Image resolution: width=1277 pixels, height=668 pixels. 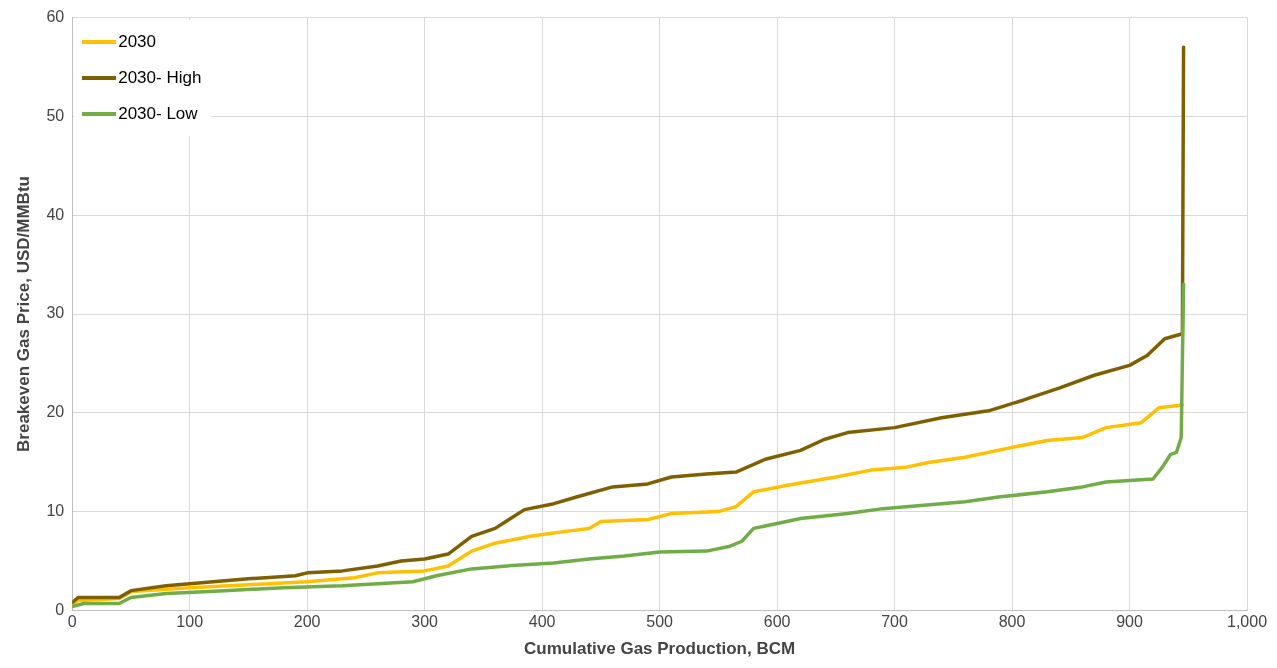 What do you see at coordinates (425, 622) in the screenshot?
I see `x-tick-label: 300` at bounding box center [425, 622].